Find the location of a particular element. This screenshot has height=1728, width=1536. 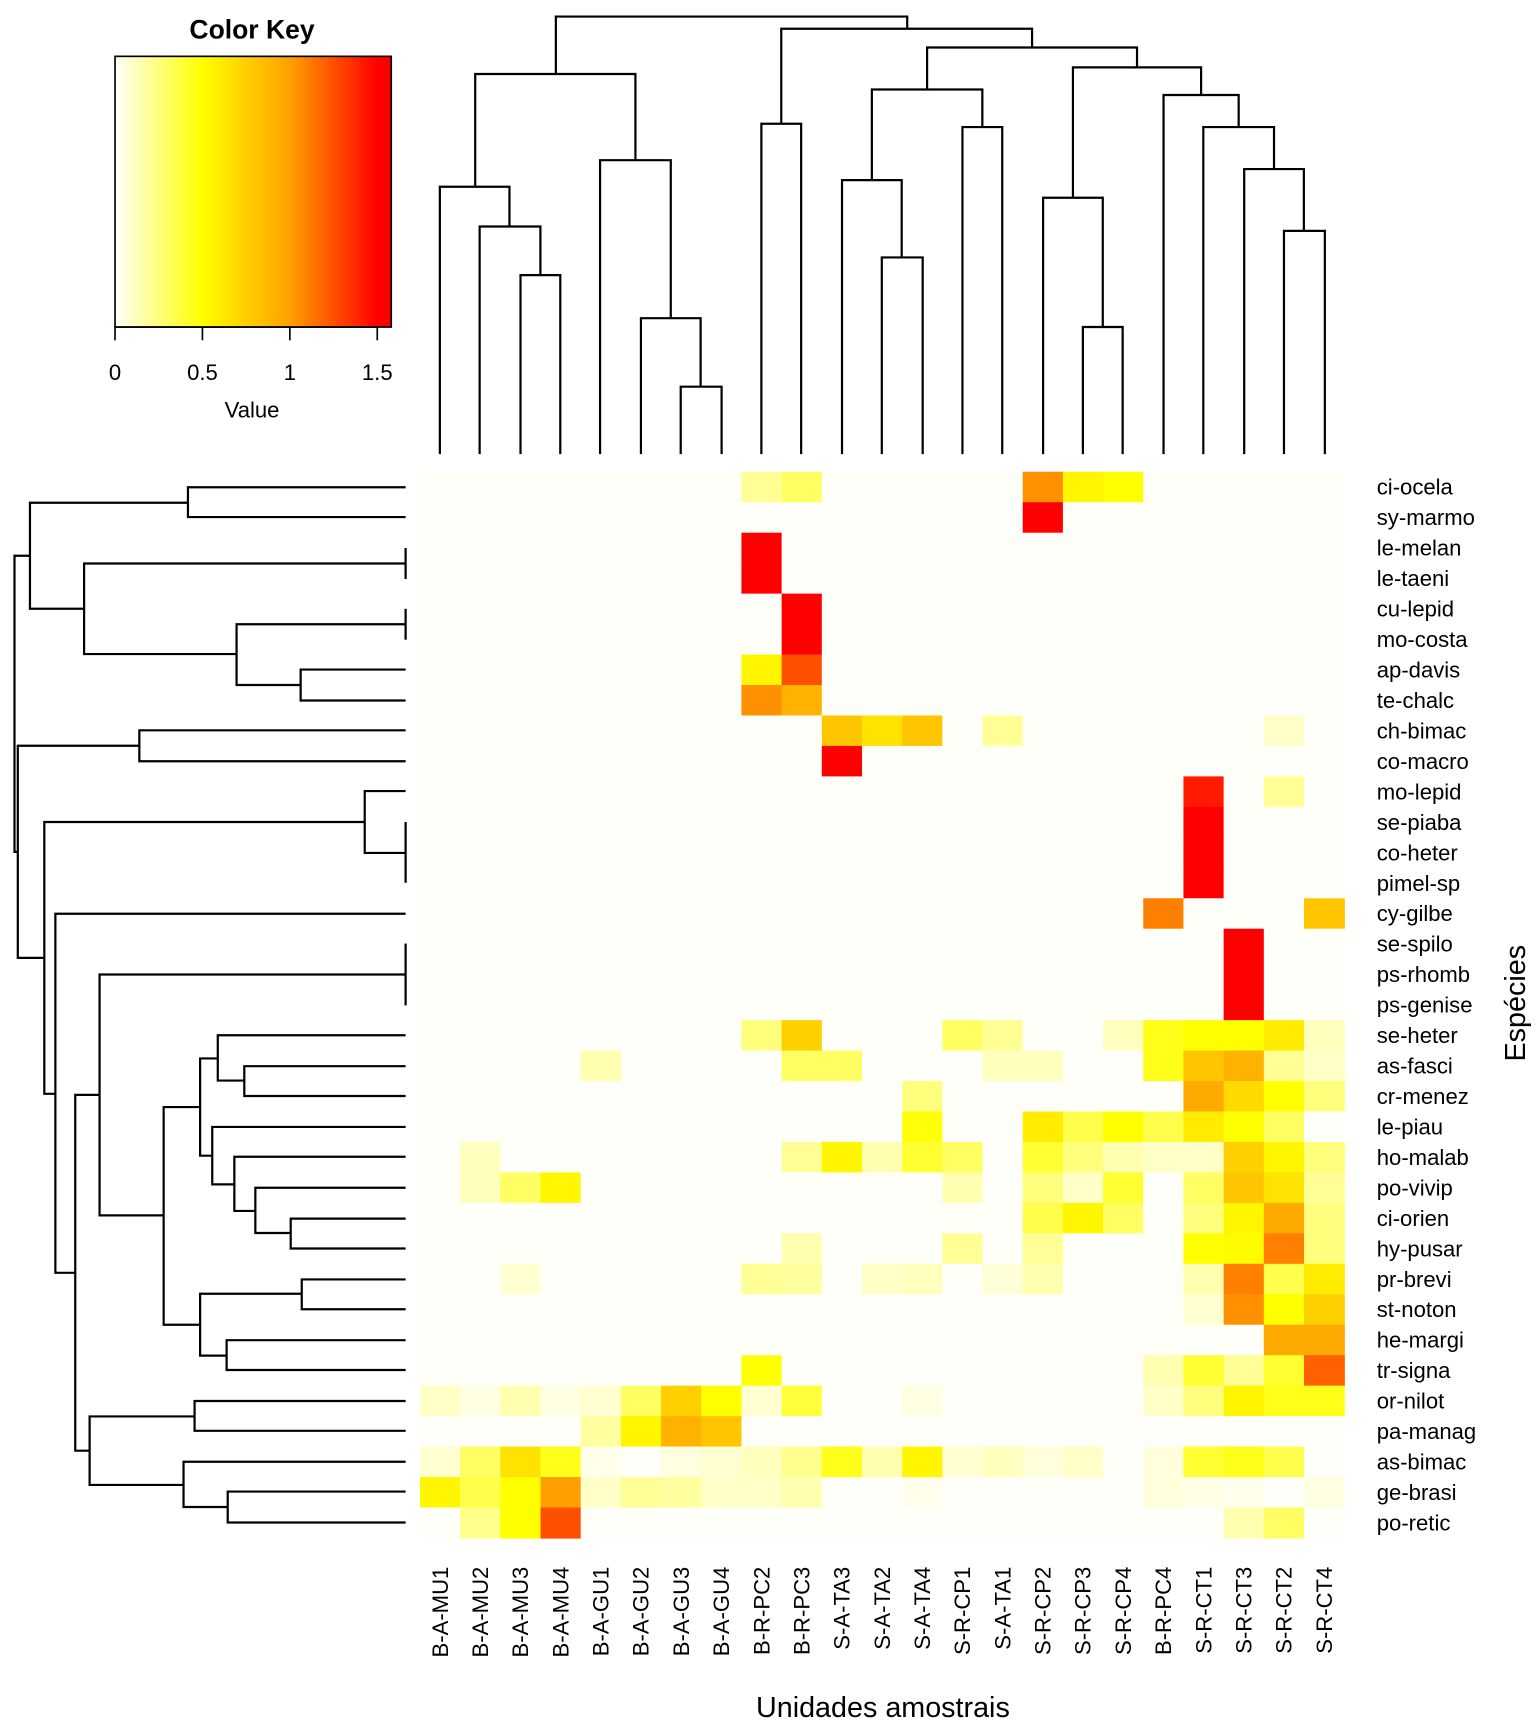

column-label: S-R-CT3 is located at coordinates (1243, 1610).